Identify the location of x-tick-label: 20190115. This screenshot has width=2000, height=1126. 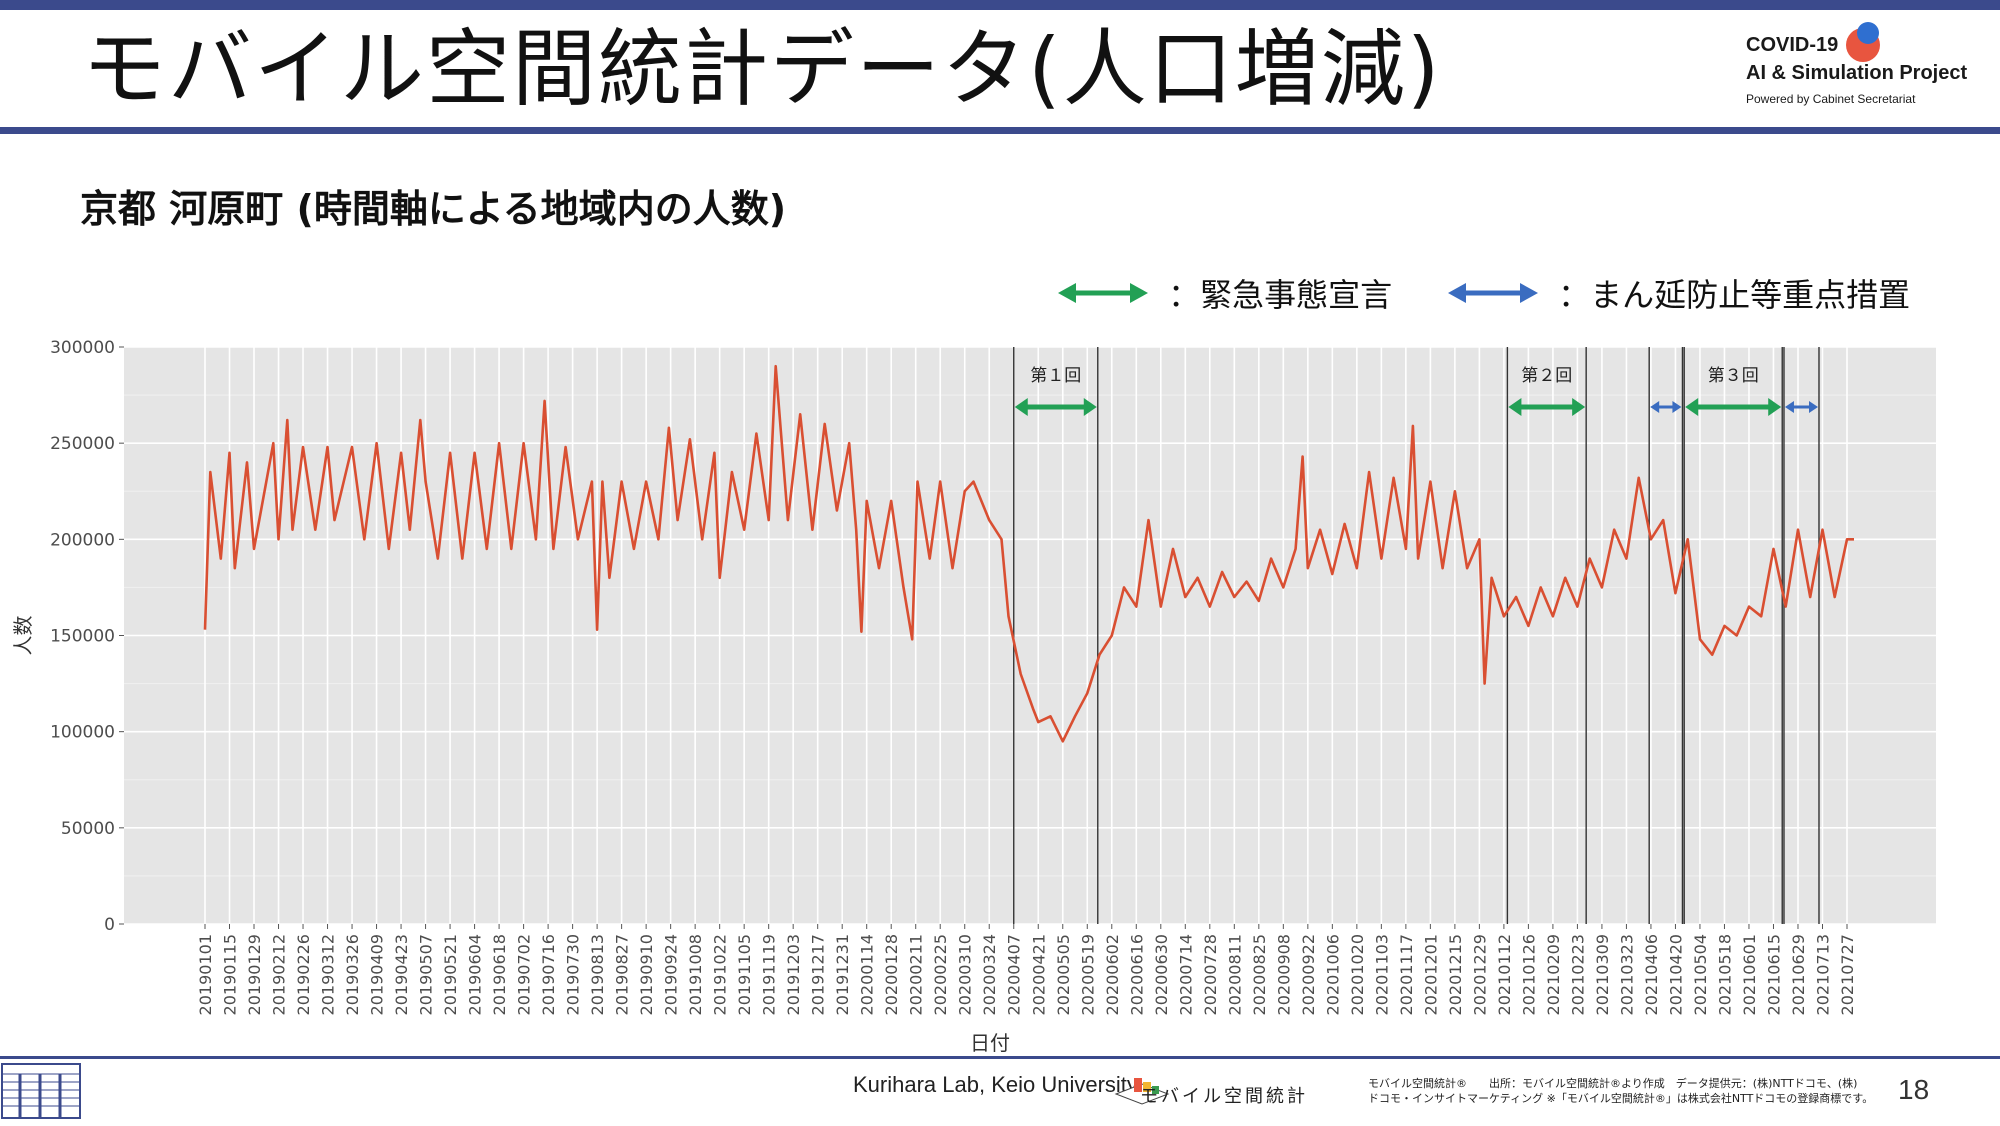
(230, 974).